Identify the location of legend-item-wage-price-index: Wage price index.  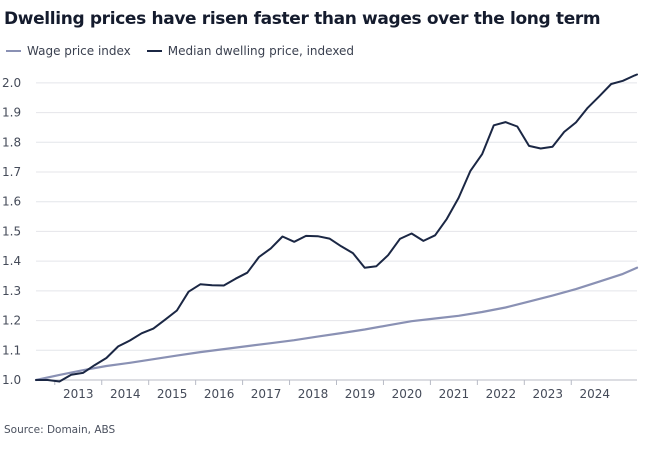
(68, 51).